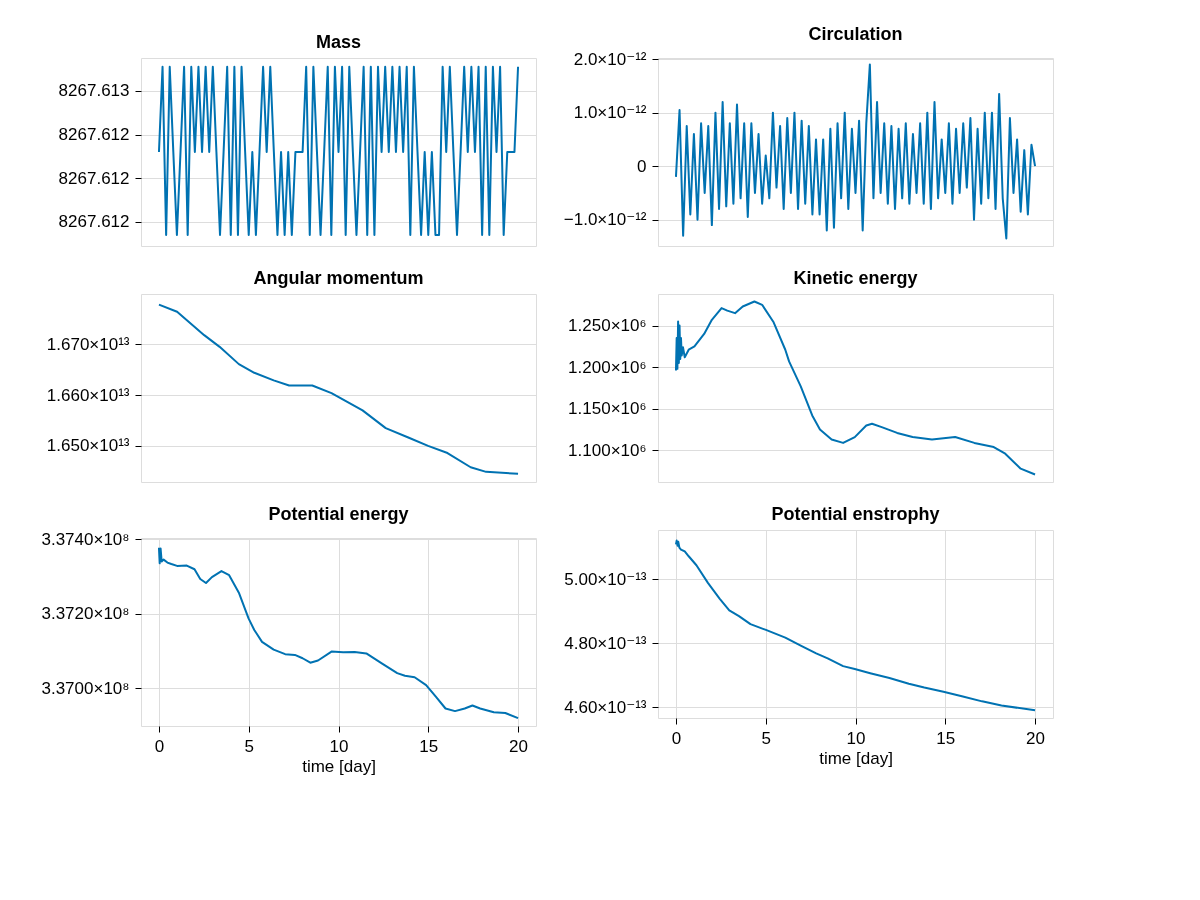 This screenshot has width=1200, height=900. Describe the element at coordinates (642, 166) in the screenshot. I see `y-tick-label: 0` at that location.